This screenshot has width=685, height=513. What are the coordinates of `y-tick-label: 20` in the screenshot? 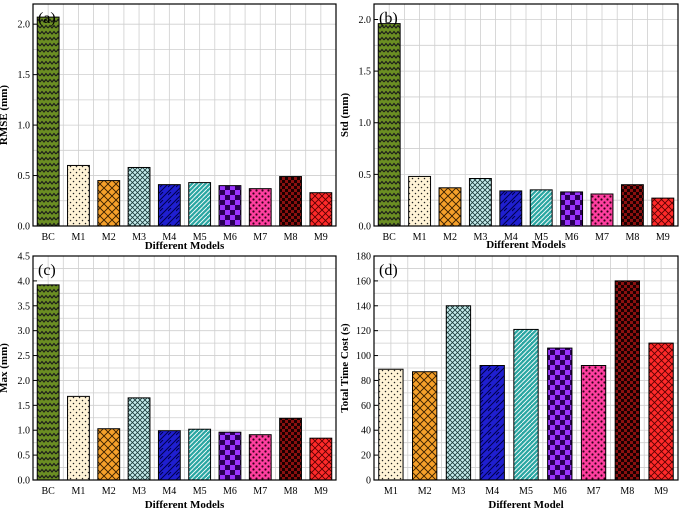 It's located at (366, 456).